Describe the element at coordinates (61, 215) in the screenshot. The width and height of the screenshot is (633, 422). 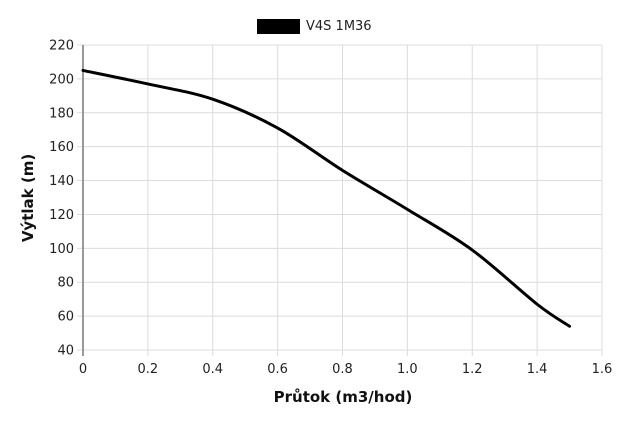
I see `y-tick-label: 120` at that location.